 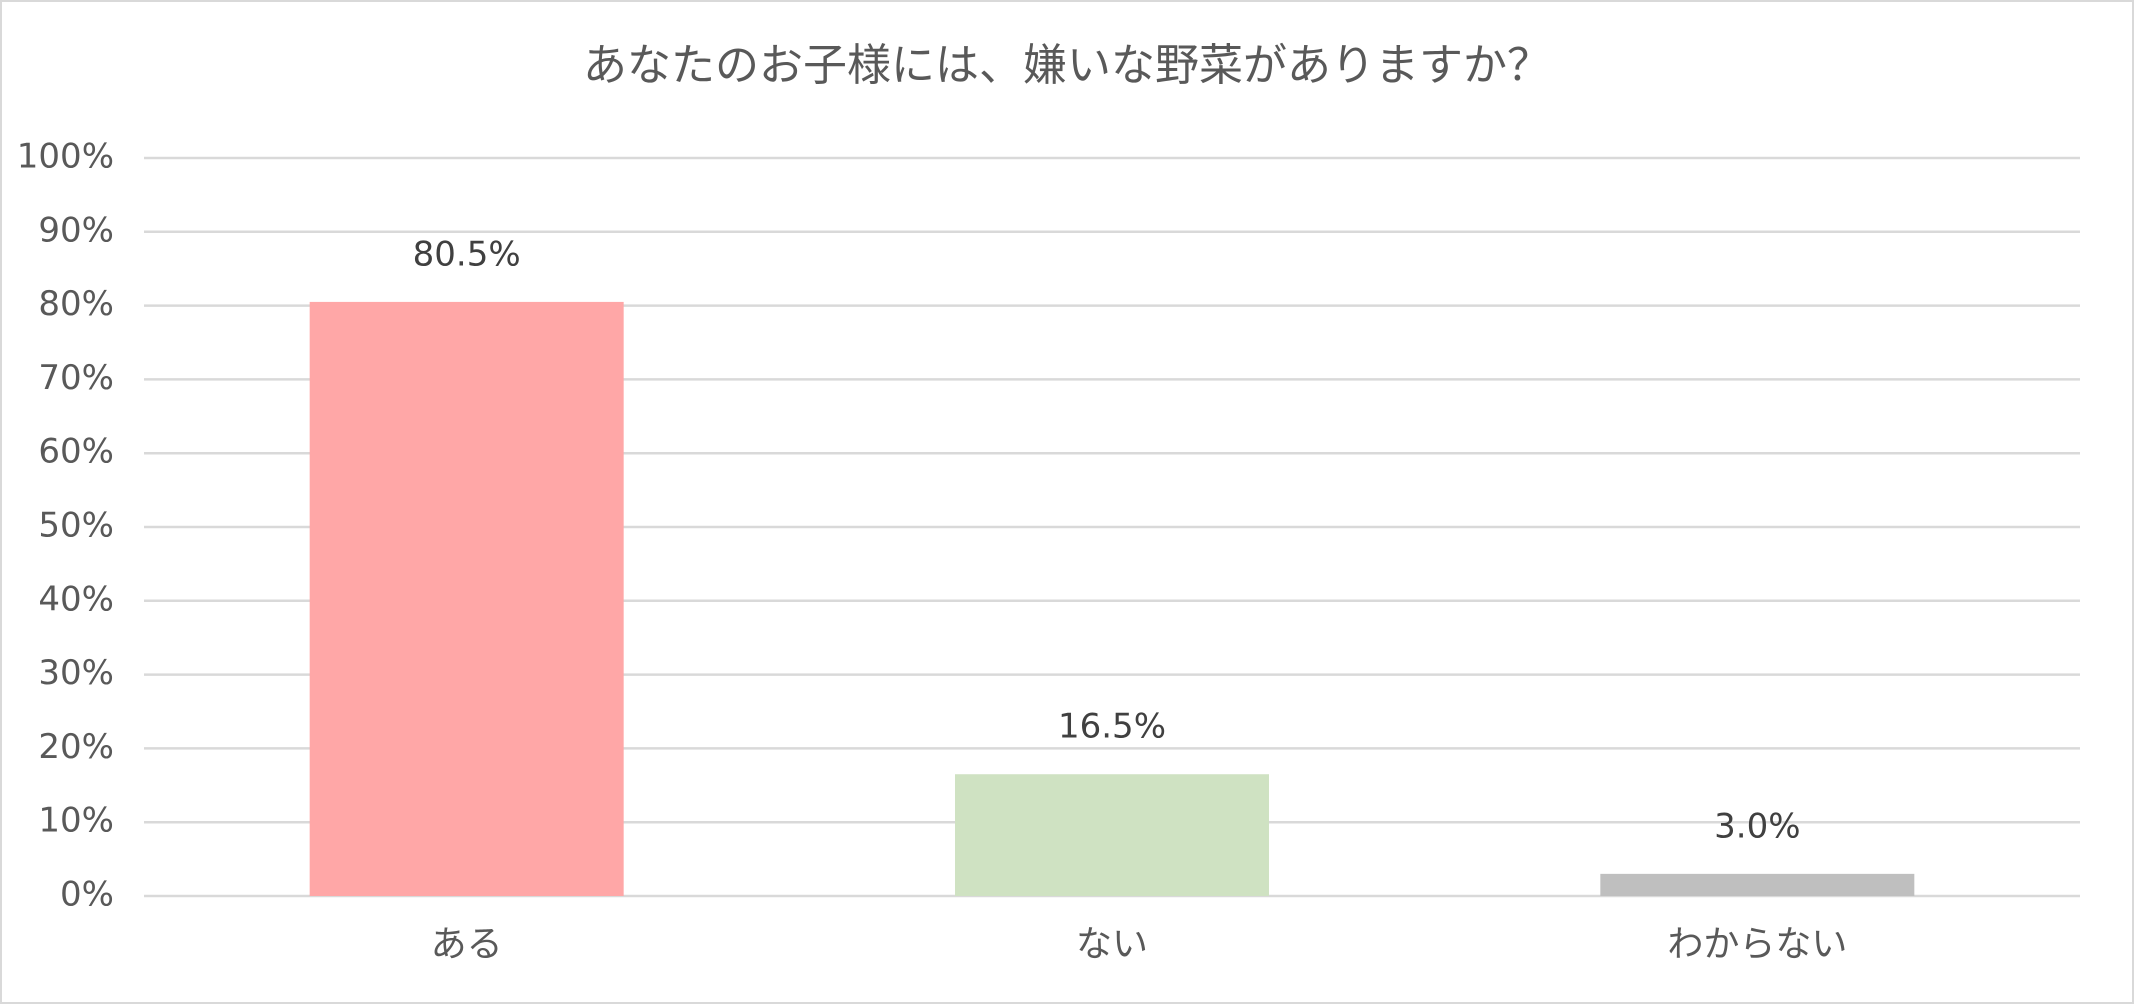 I want to click on x-tick-label: ある, so click(x=467, y=944).